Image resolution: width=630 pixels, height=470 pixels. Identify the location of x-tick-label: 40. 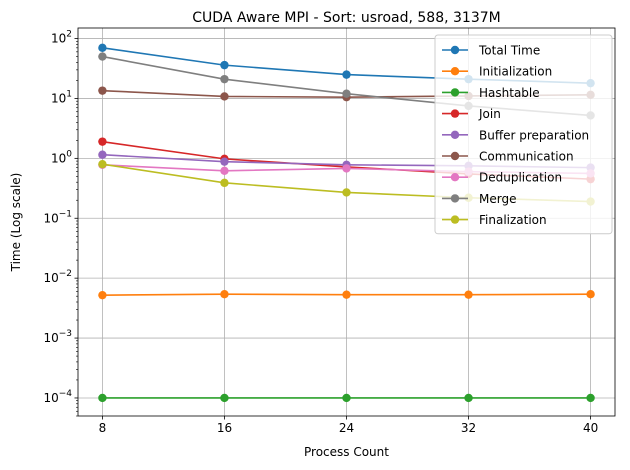
(590, 428).